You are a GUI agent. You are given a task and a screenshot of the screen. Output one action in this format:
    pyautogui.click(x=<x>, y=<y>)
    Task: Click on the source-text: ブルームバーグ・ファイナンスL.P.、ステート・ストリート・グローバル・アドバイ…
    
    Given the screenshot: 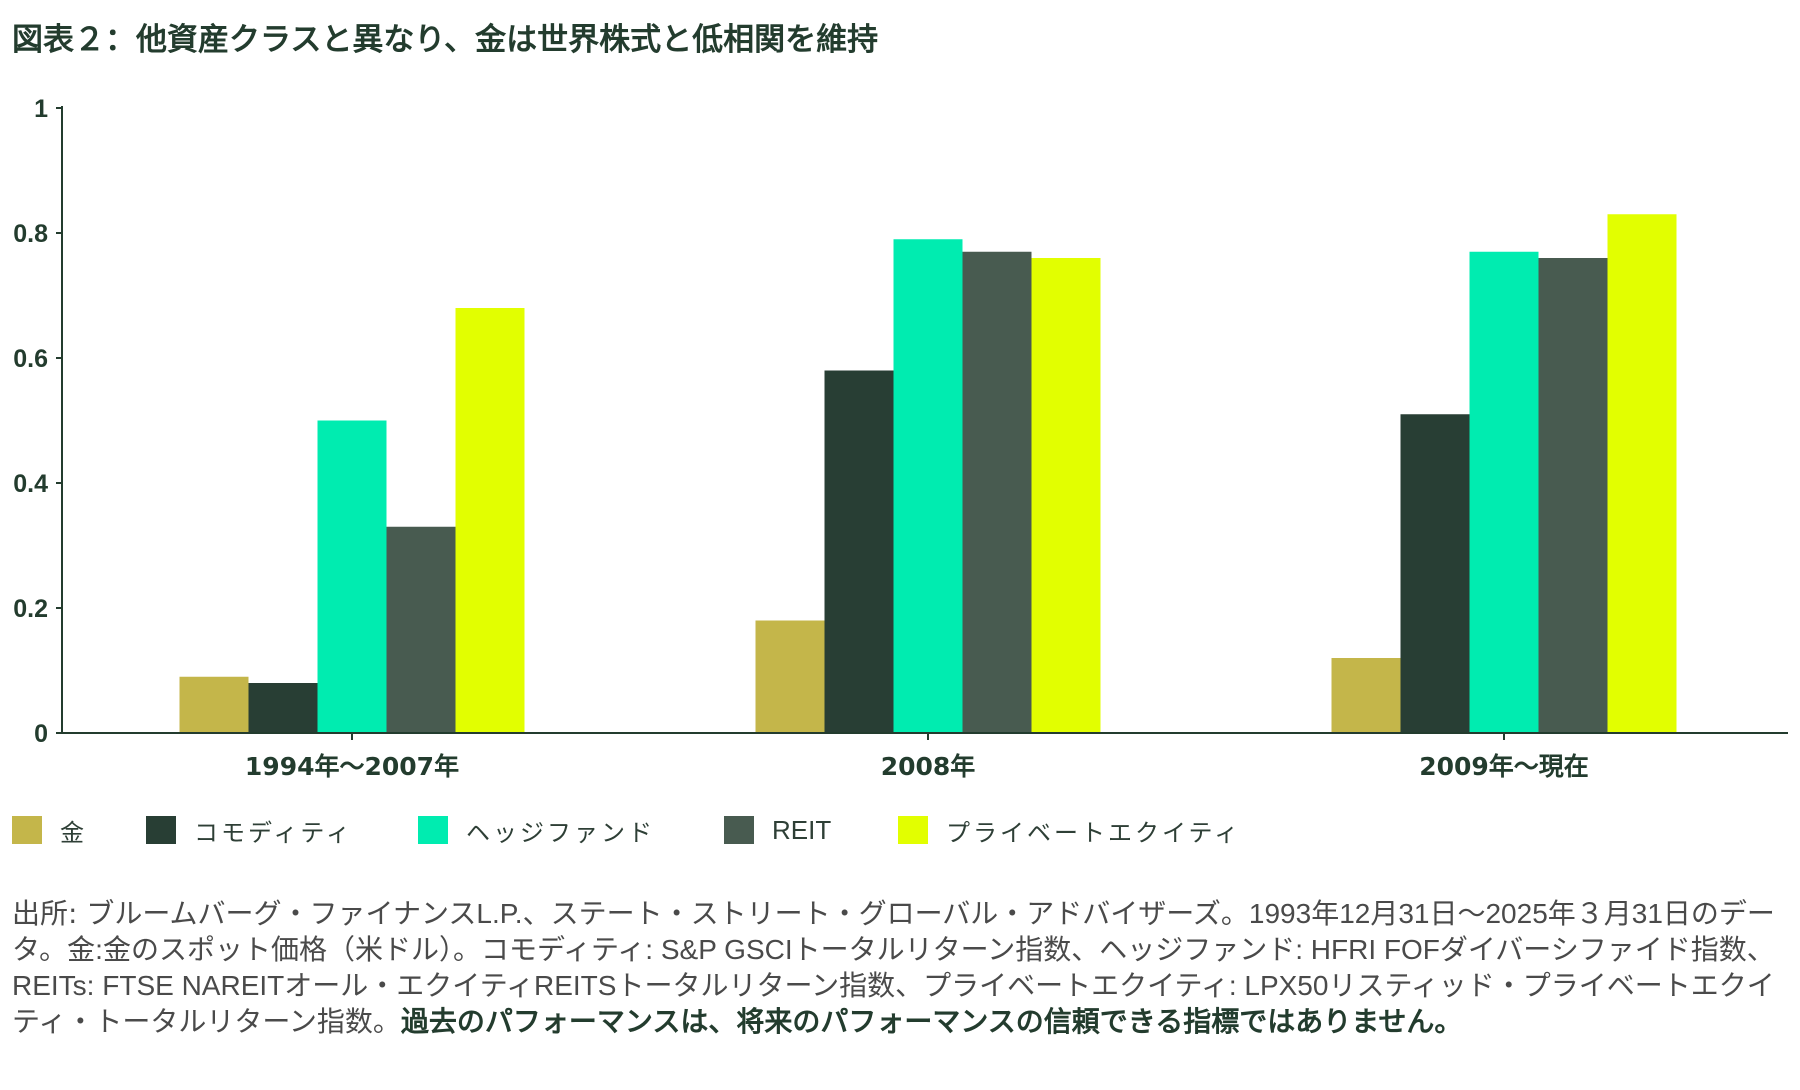 What is the action you would take?
    pyautogui.click(x=893, y=967)
    